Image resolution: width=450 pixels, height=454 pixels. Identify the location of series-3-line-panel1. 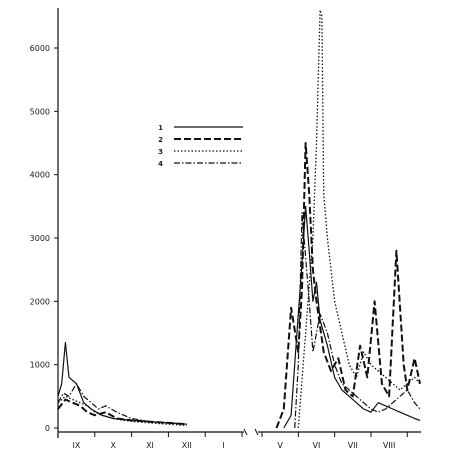
(122, 411).